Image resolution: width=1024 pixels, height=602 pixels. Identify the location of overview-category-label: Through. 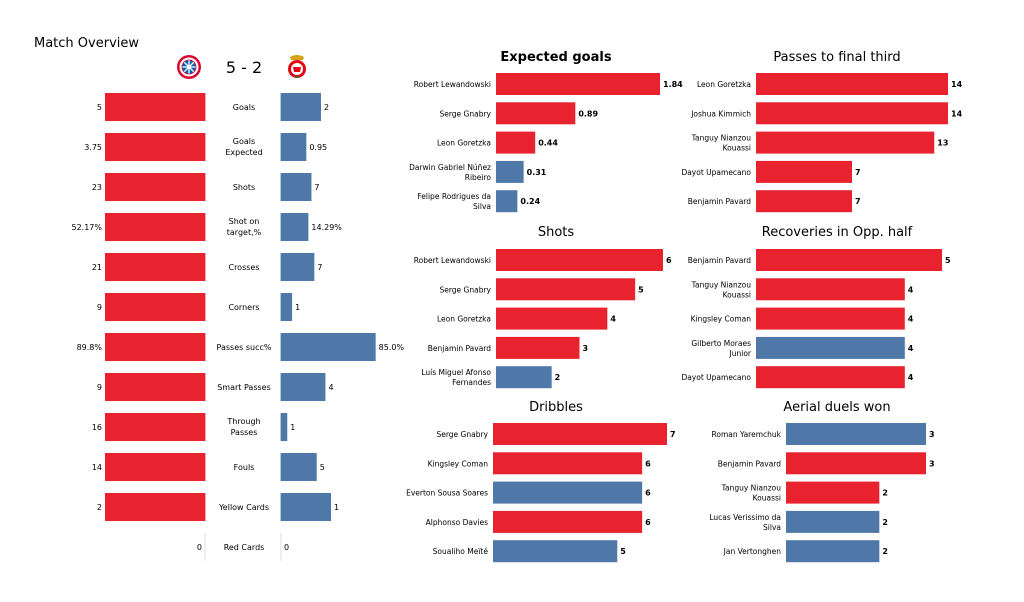
(243, 421).